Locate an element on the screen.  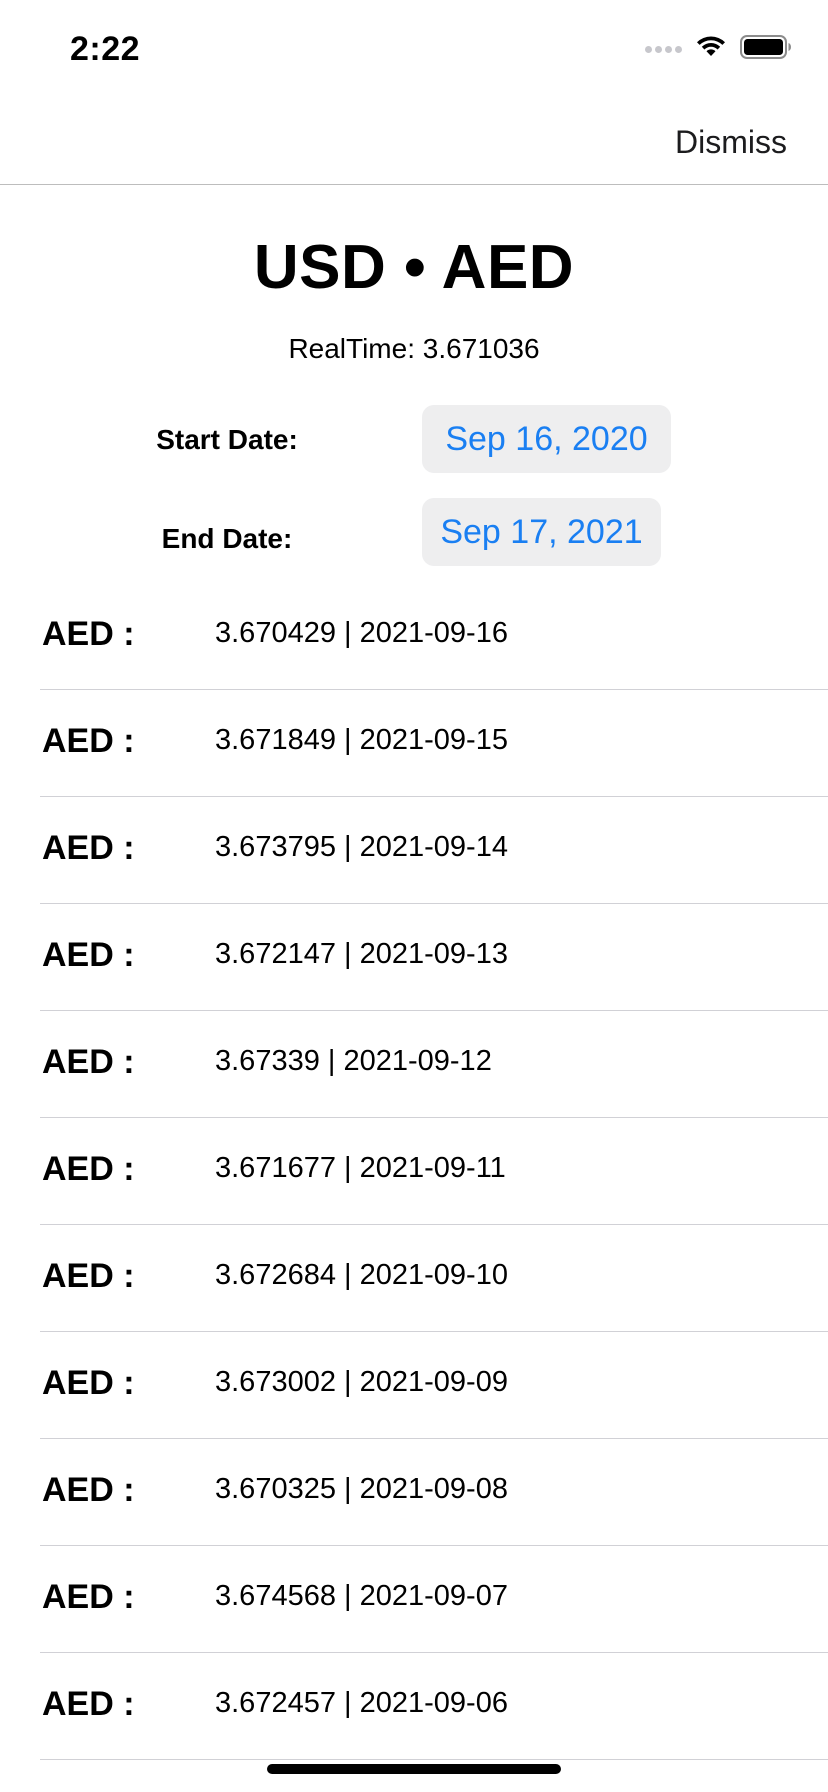
list-item: AED : 3.673002 | 2021-09-09 is located at coordinates (414, 1385).